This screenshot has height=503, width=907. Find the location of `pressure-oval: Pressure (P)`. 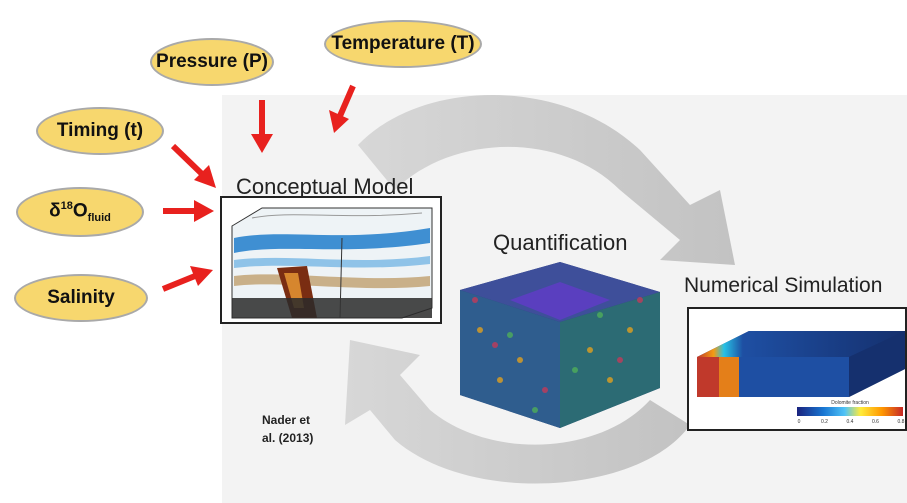

pressure-oval: Pressure (P) is located at coordinates (212, 62).